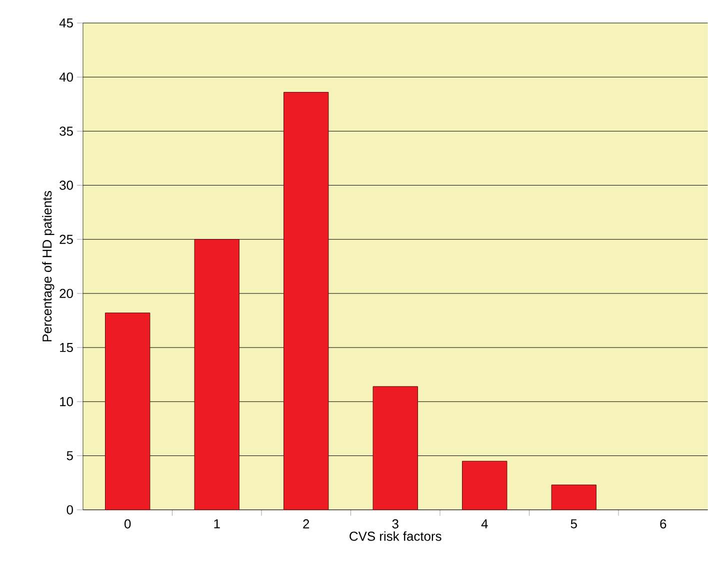  What do you see at coordinates (306, 523) in the screenshot?
I see `x-tick-label: 2` at bounding box center [306, 523].